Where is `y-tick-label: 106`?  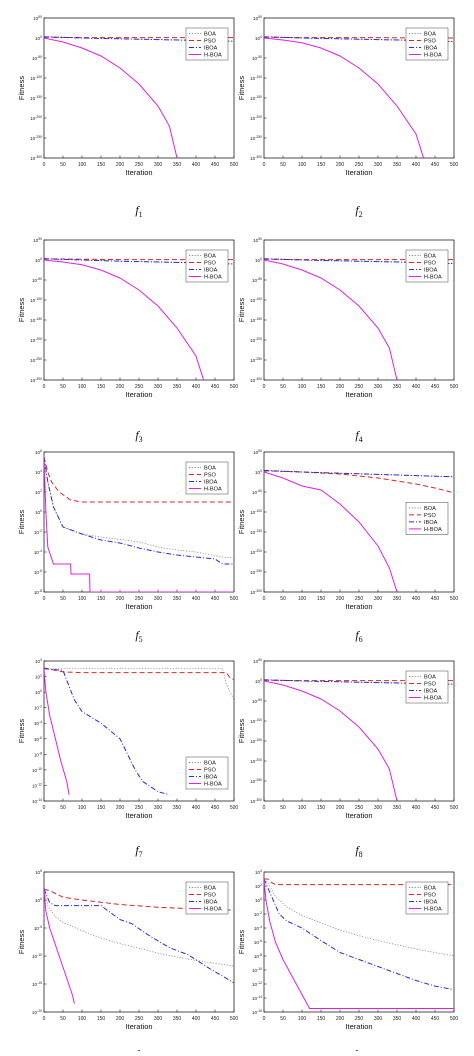
y-tick-label: 106 is located at coordinates (38, 452).